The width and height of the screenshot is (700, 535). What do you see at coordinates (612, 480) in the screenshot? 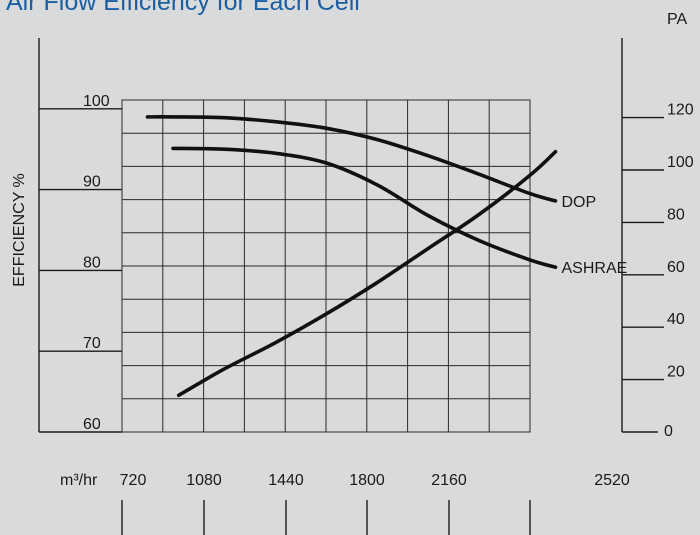
I see `x-axis-tick-label: 2520` at bounding box center [612, 480].